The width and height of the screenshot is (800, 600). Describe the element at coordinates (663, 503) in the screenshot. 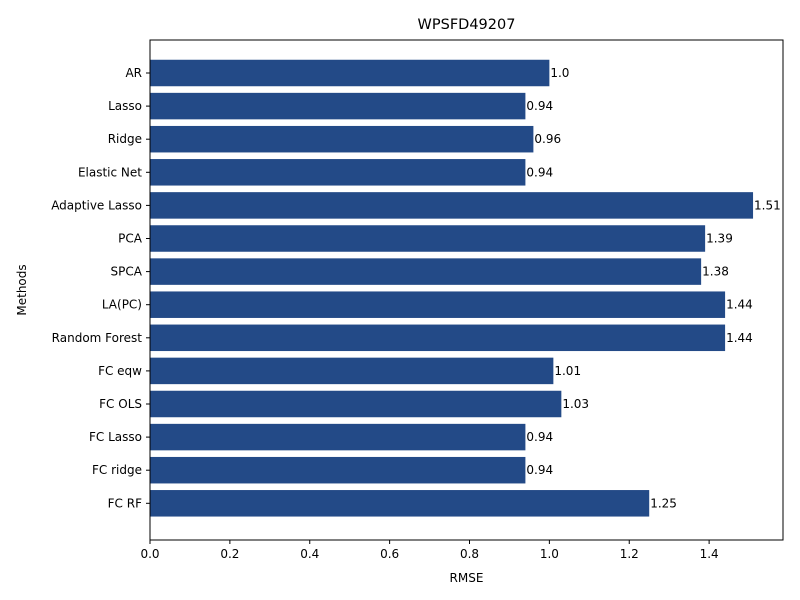

I see `data-label-fc-rf: 1.25` at that location.